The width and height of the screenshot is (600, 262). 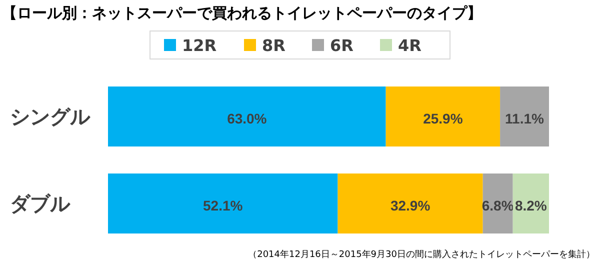 What do you see at coordinates (410, 45) in the screenshot?
I see `legend-label: 4R` at bounding box center [410, 45].